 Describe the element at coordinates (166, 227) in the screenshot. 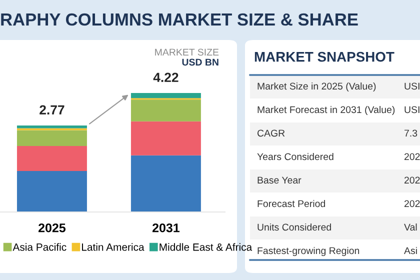

I see `x-tick-label: 2031` at that location.